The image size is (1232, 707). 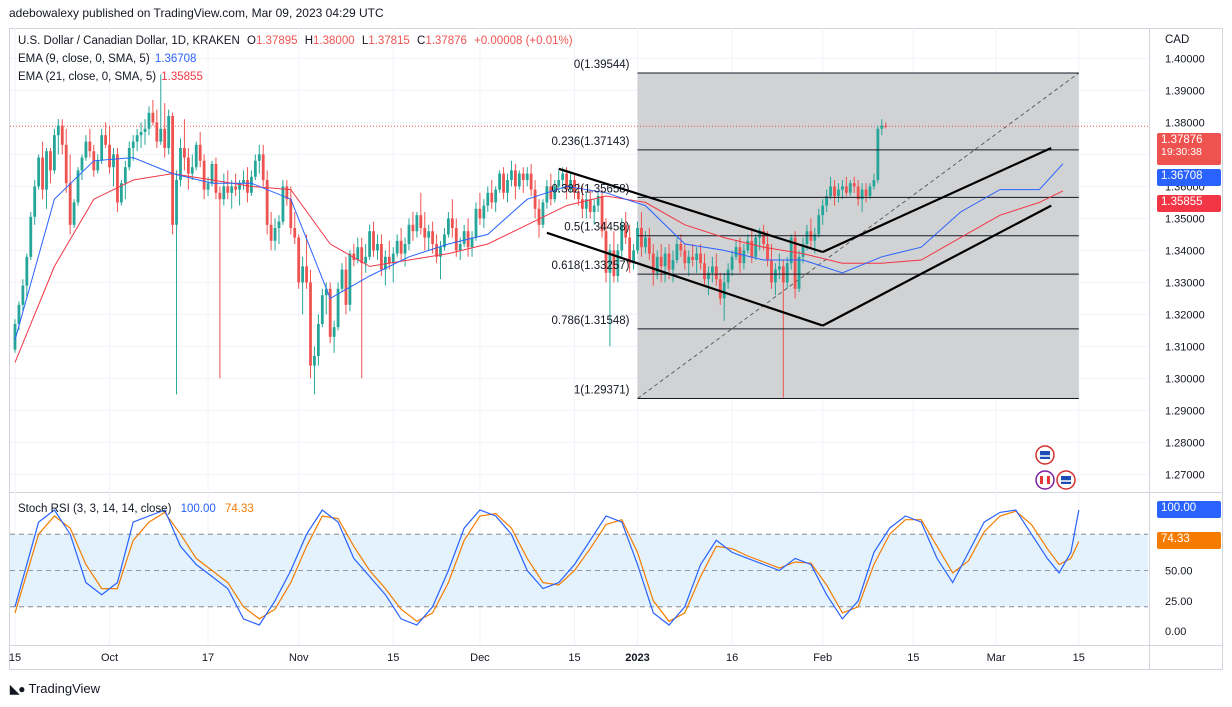 I want to click on footer-brand: ◣● TradingView, so click(x=55, y=688).